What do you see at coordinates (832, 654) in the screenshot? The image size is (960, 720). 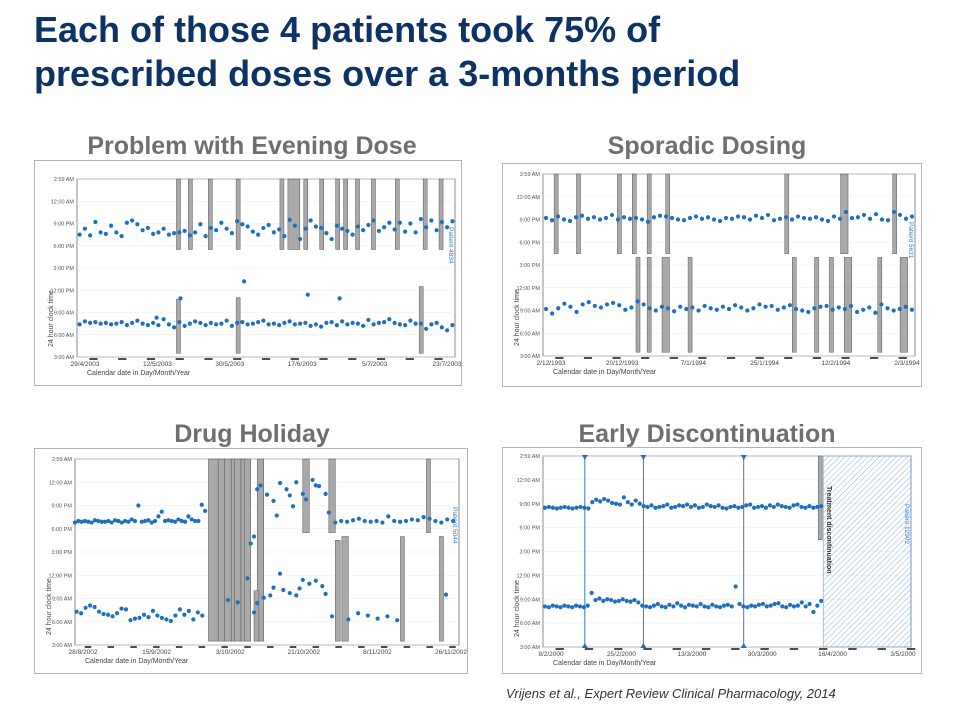 I see `x-tick-label: 16/4/2000` at bounding box center [832, 654].